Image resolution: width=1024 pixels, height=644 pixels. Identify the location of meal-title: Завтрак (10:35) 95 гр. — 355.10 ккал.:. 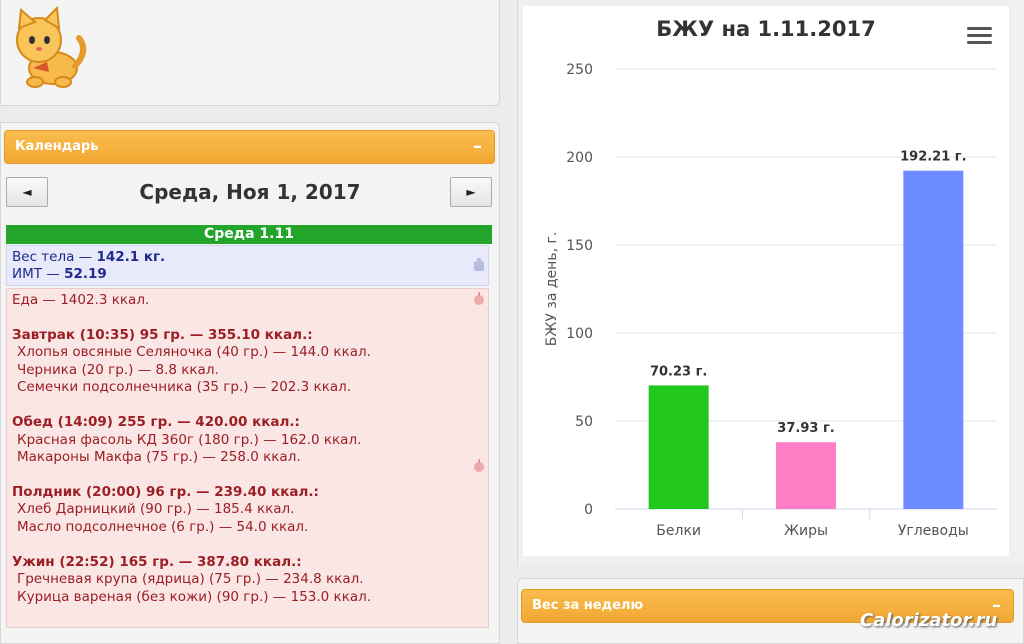
(162, 334).